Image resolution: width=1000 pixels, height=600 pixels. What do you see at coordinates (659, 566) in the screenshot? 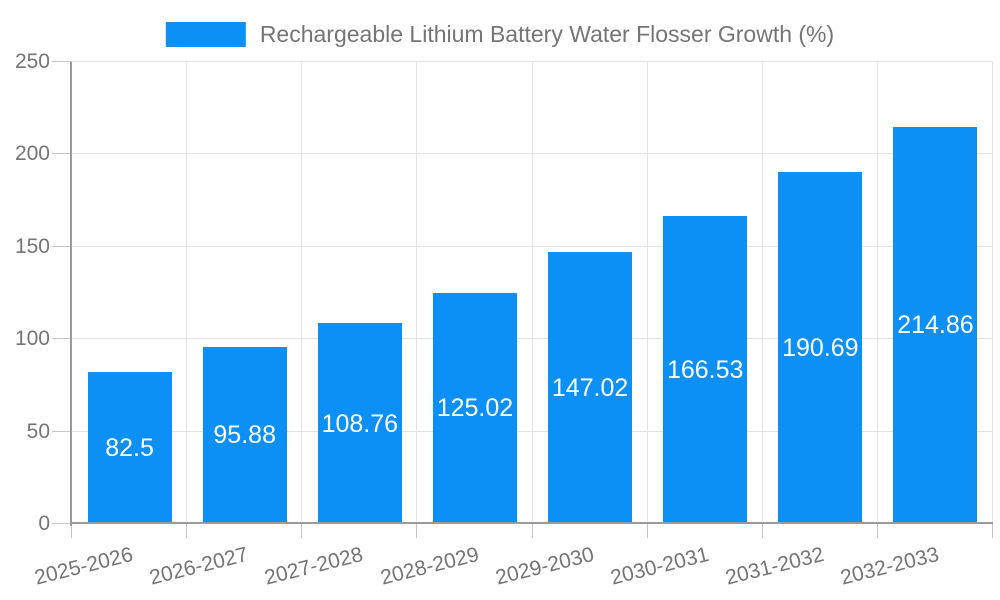
I see `x-axis-label: 2030-2031` at bounding box center [659, 566].